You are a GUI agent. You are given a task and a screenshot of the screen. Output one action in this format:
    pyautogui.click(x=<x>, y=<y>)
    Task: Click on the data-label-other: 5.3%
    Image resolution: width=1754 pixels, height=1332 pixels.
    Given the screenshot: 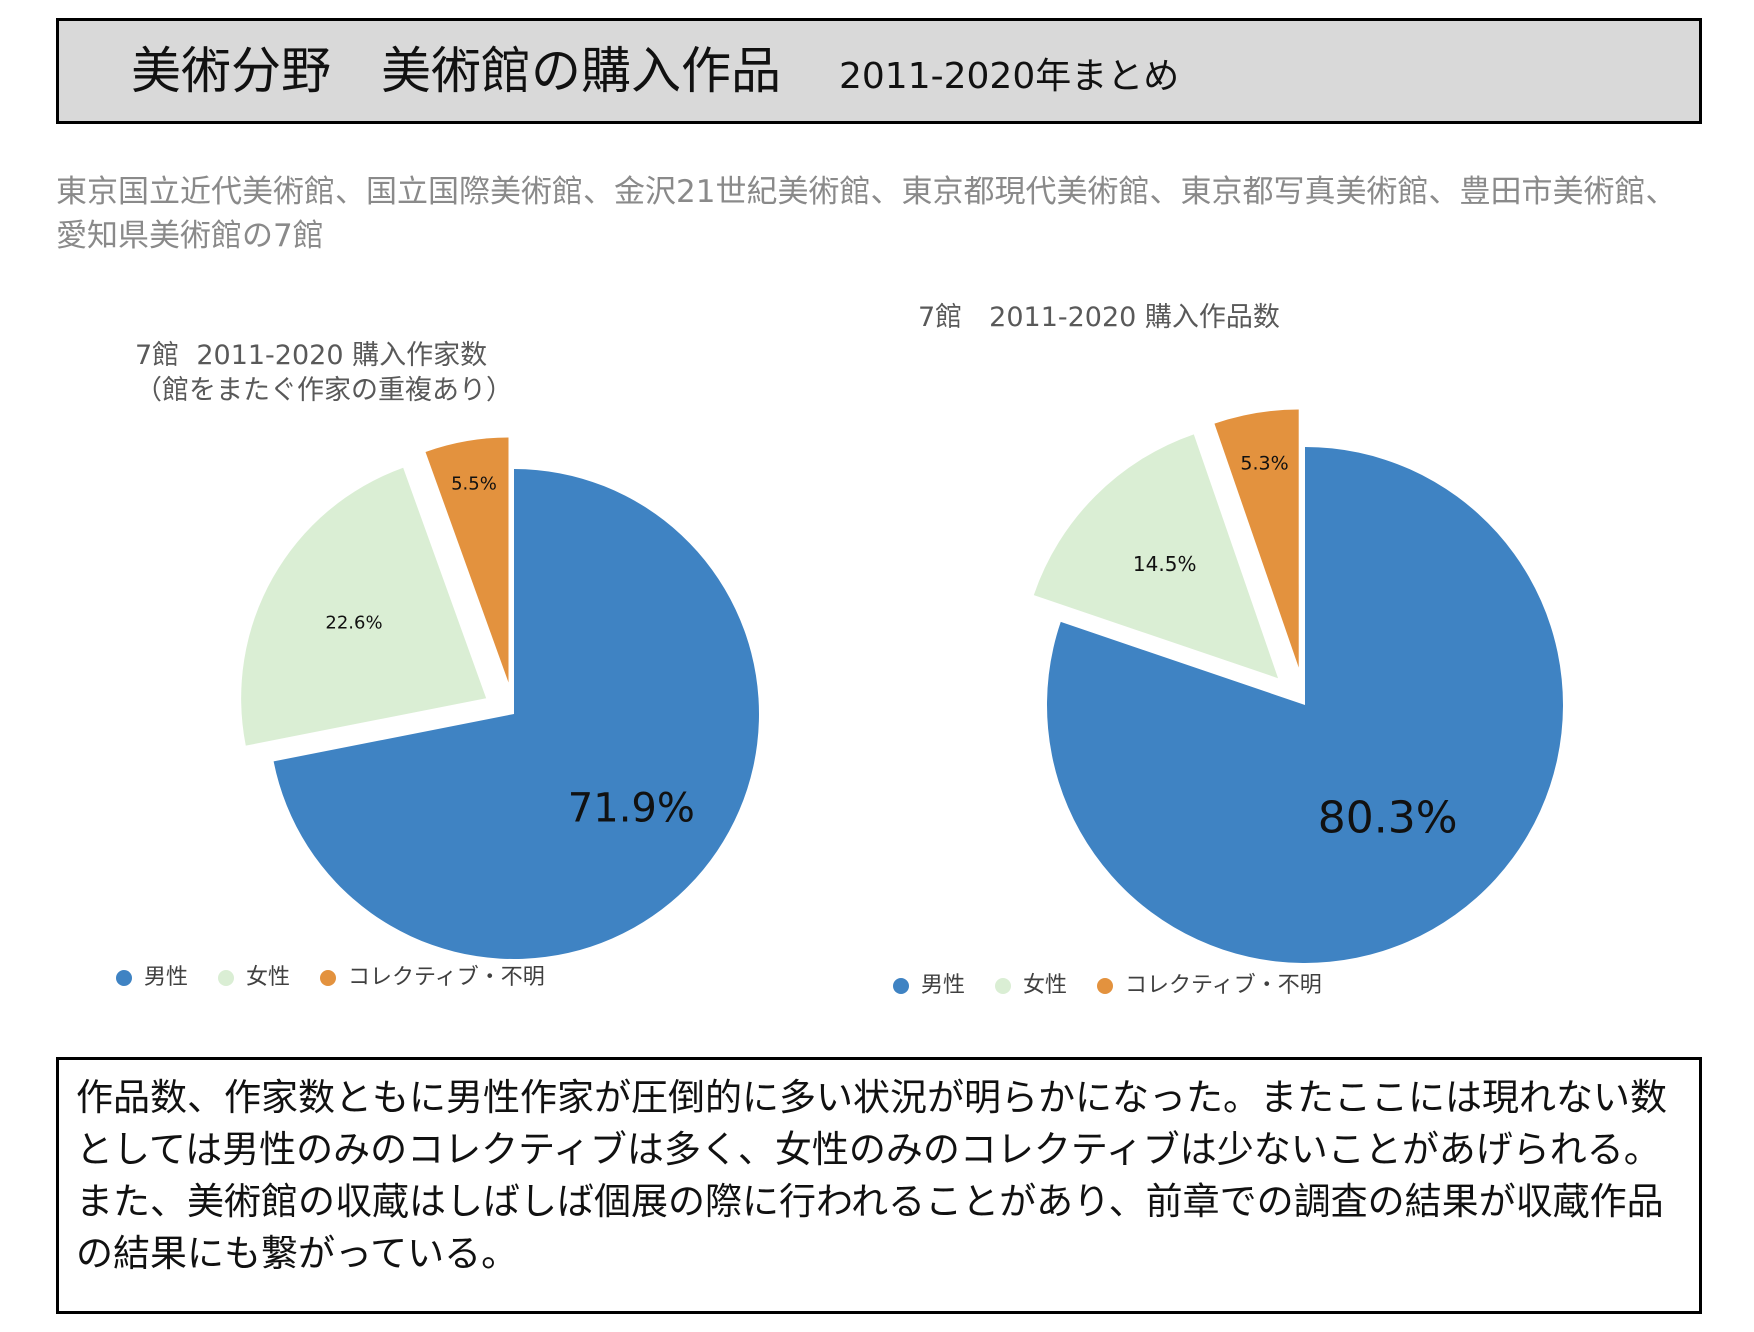 What is the action you would take?
    pyautogui.click(x=1264, y=463)
    